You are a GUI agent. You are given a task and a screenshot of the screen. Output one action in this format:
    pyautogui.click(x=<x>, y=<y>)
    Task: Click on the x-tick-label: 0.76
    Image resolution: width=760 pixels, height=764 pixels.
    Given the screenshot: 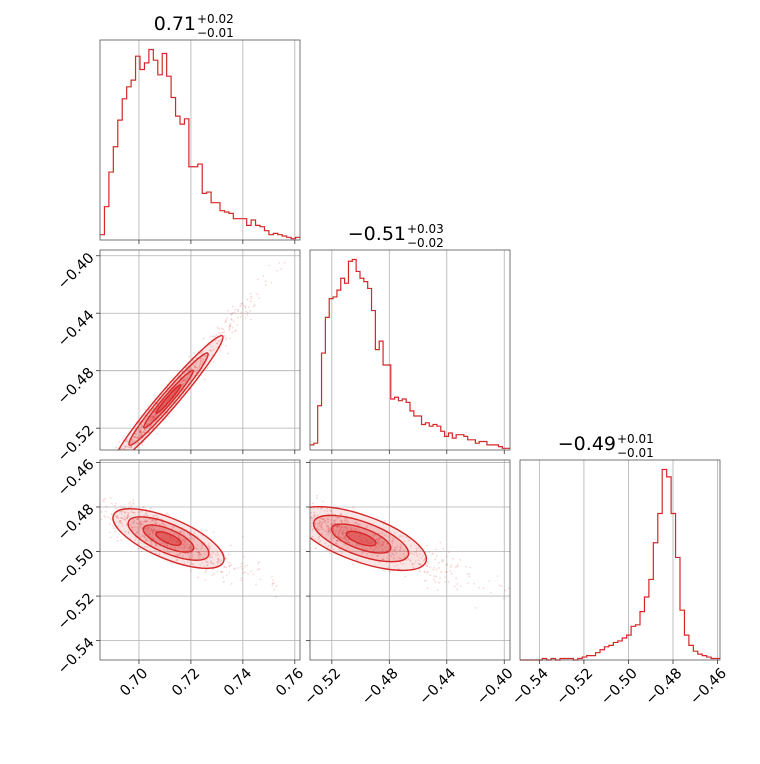 What is the action you would take?
    pyautogui.click(x=290, y=682)
    